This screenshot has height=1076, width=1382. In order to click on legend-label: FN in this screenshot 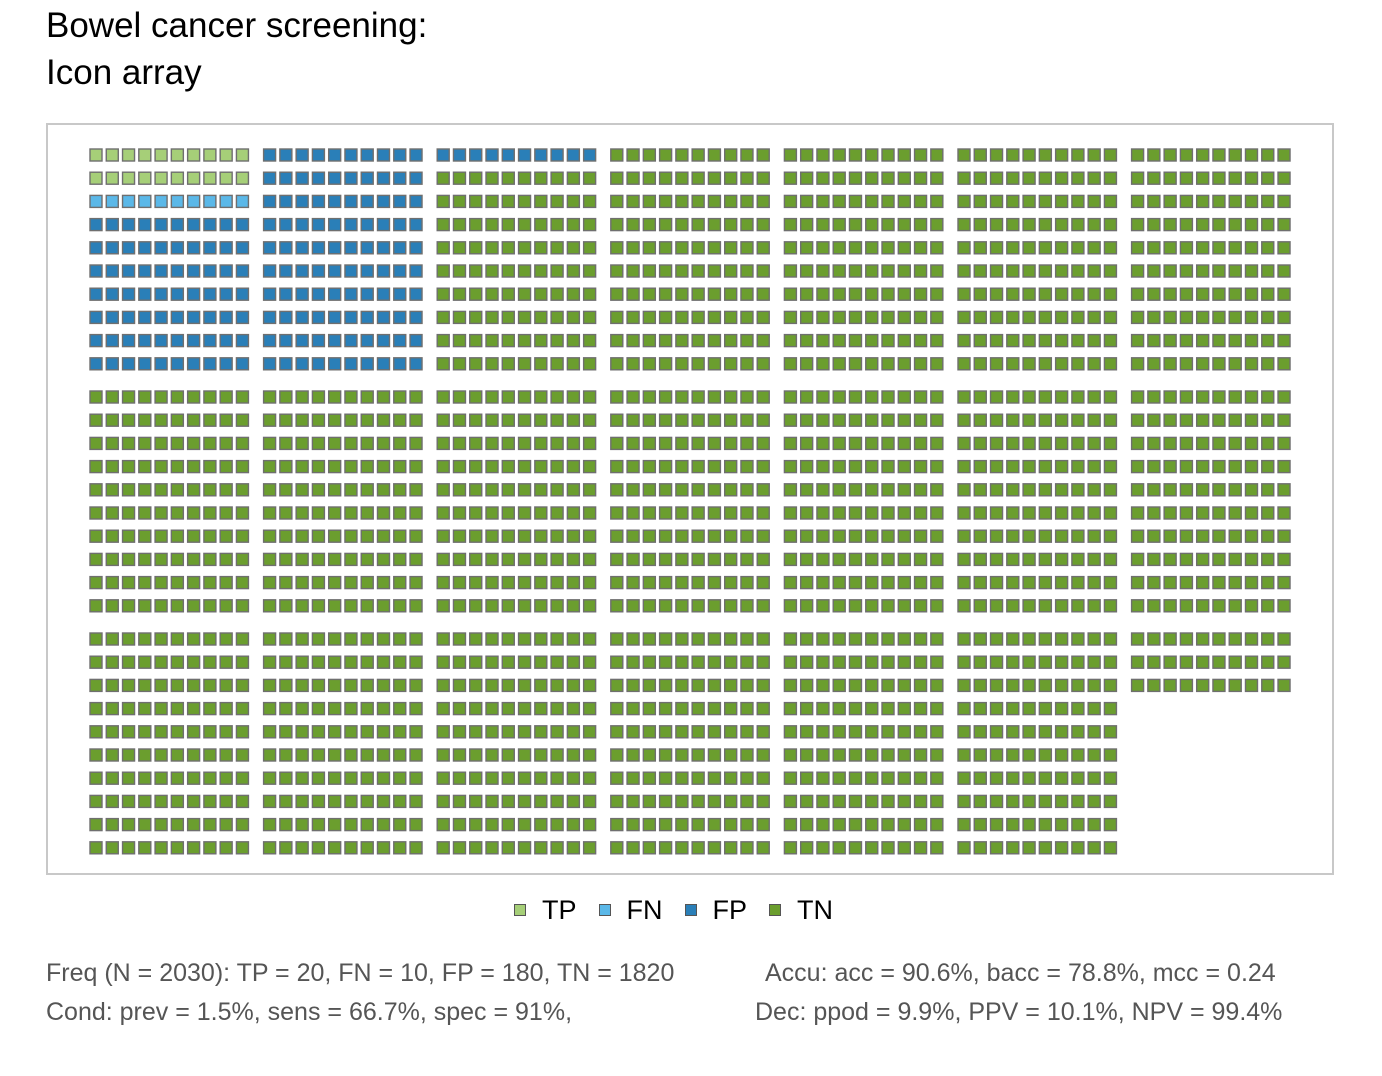, I will do `click(644, 909)`.